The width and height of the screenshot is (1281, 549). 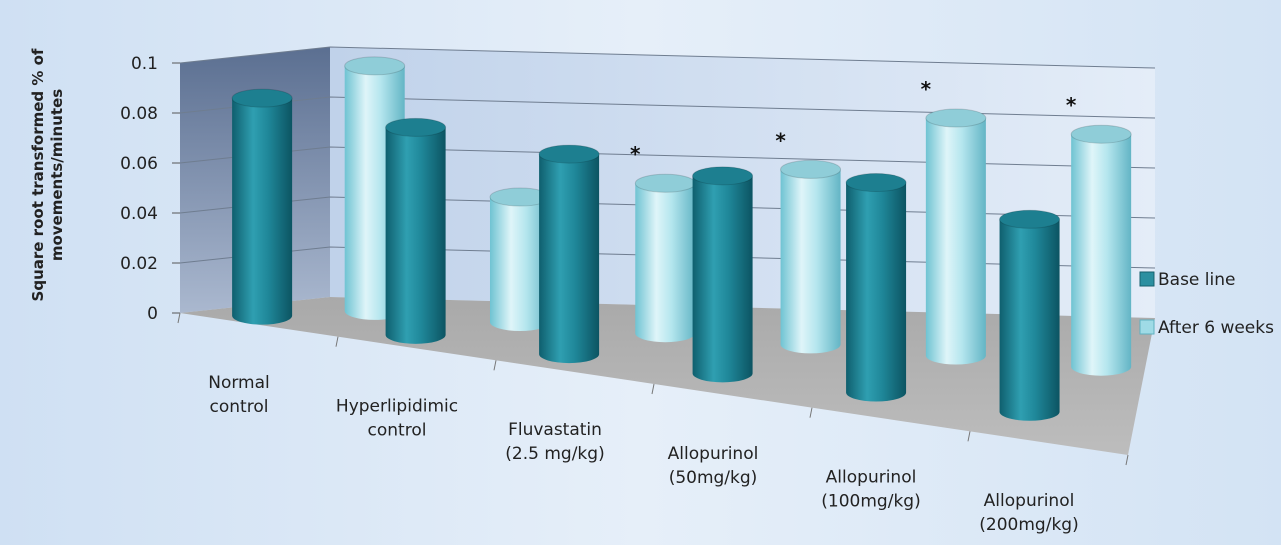 I want to click on x-tick-label: Fluvastatin (2.5 mg/kg), so click(x=554, y=442).